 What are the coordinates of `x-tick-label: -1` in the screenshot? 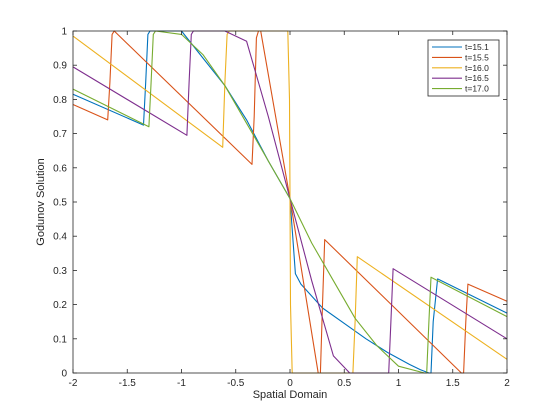 It's located at (181, 383).